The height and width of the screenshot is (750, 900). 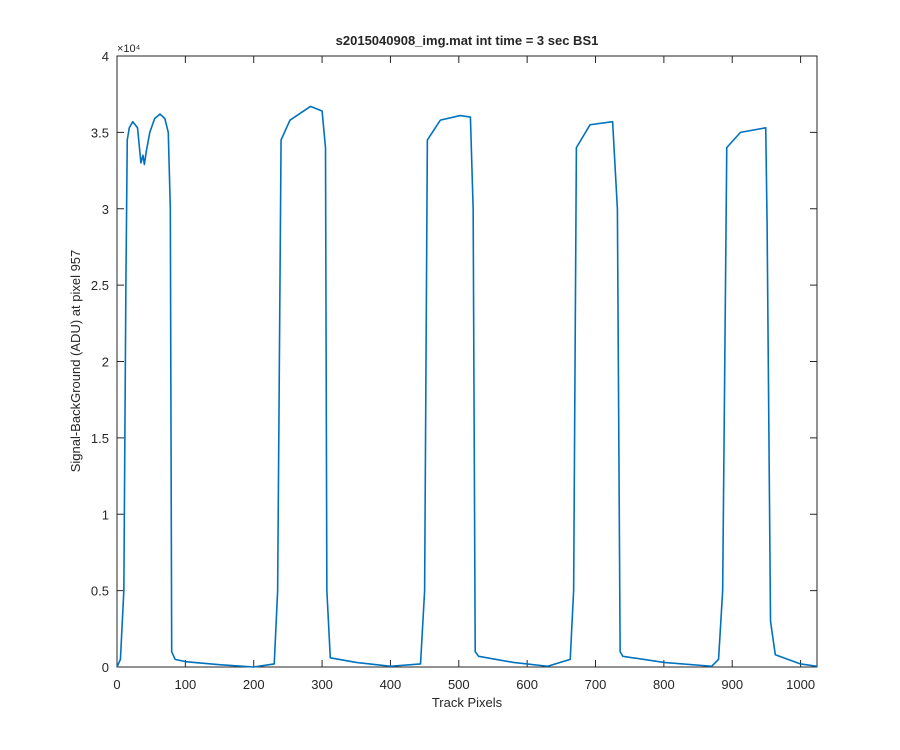 I want to click on y-tick-label: 4, so click(x=105, y=56).